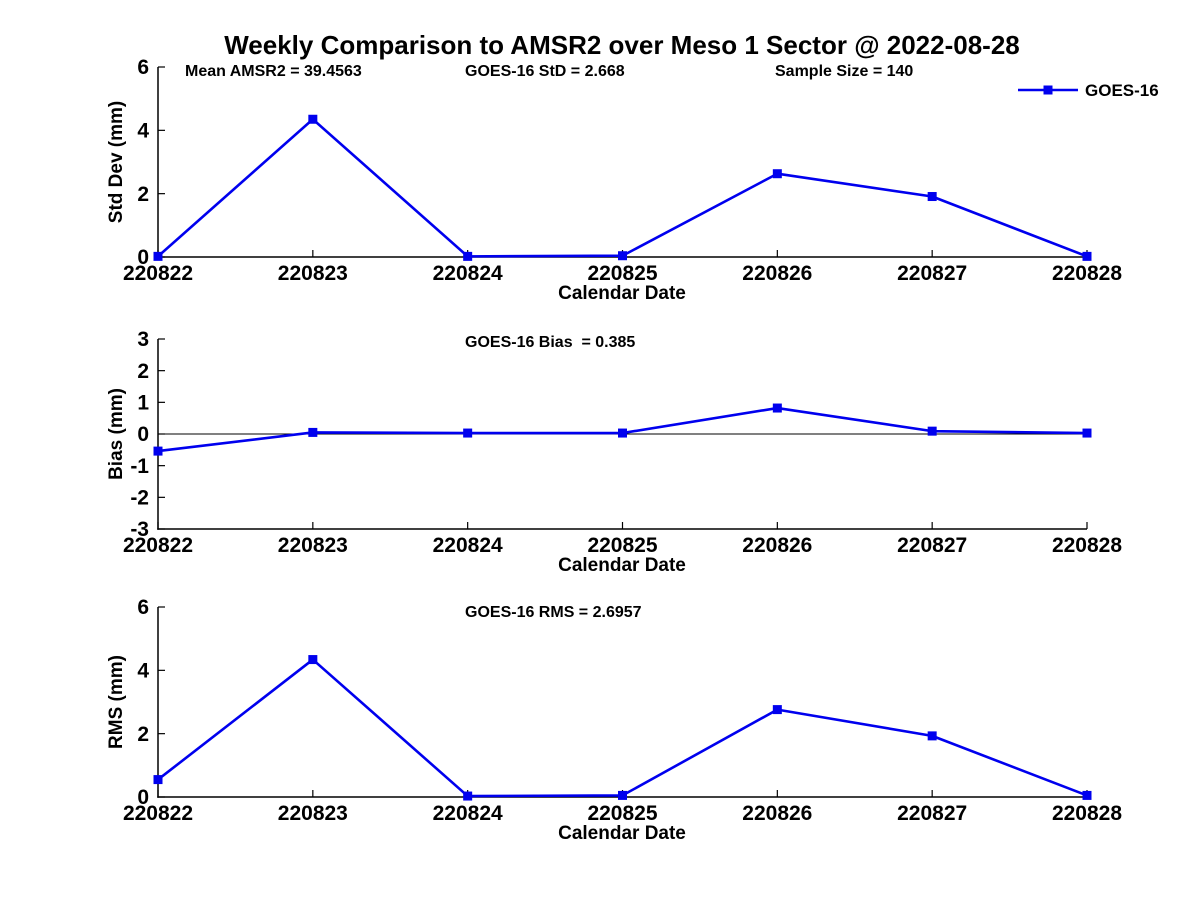 This screenshot has width=1200, height=900. Describe the element at coordinates (143, 339) in the screenshot. I see `y-tick-label: 3` at that location.